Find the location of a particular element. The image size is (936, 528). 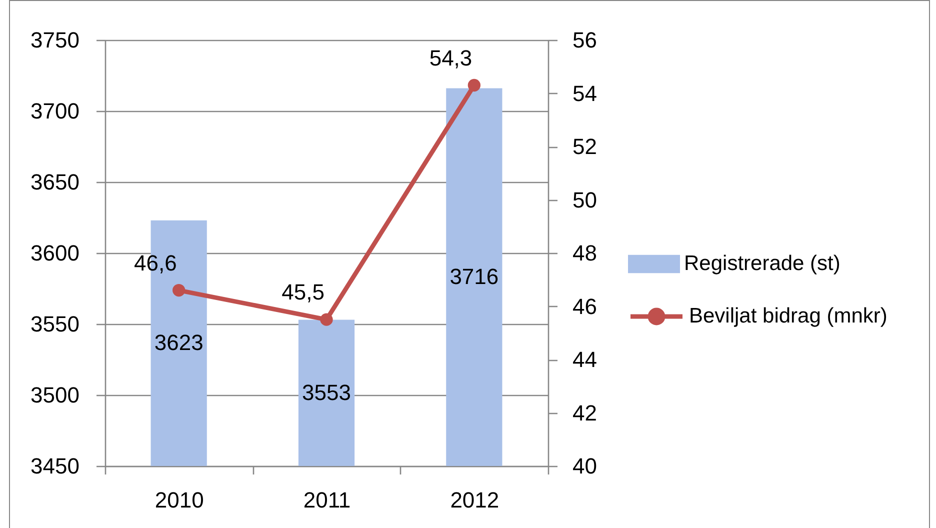

y2-tick-label: 56 is located at coordinates (584, 40).